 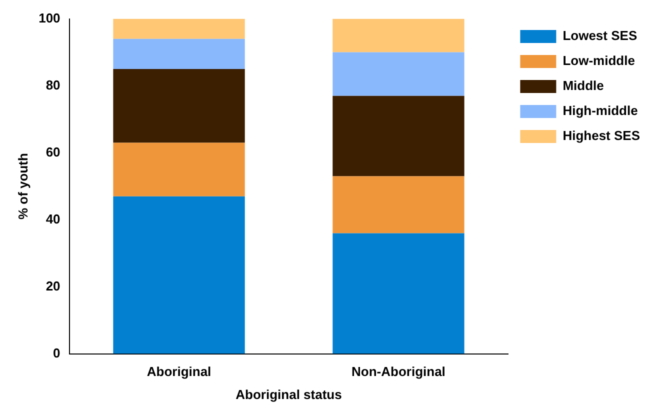 What do you see at coordinates (53, 286) in the screenshot?
I see `y-tick-label: 20` at bounding box center [53, 286].